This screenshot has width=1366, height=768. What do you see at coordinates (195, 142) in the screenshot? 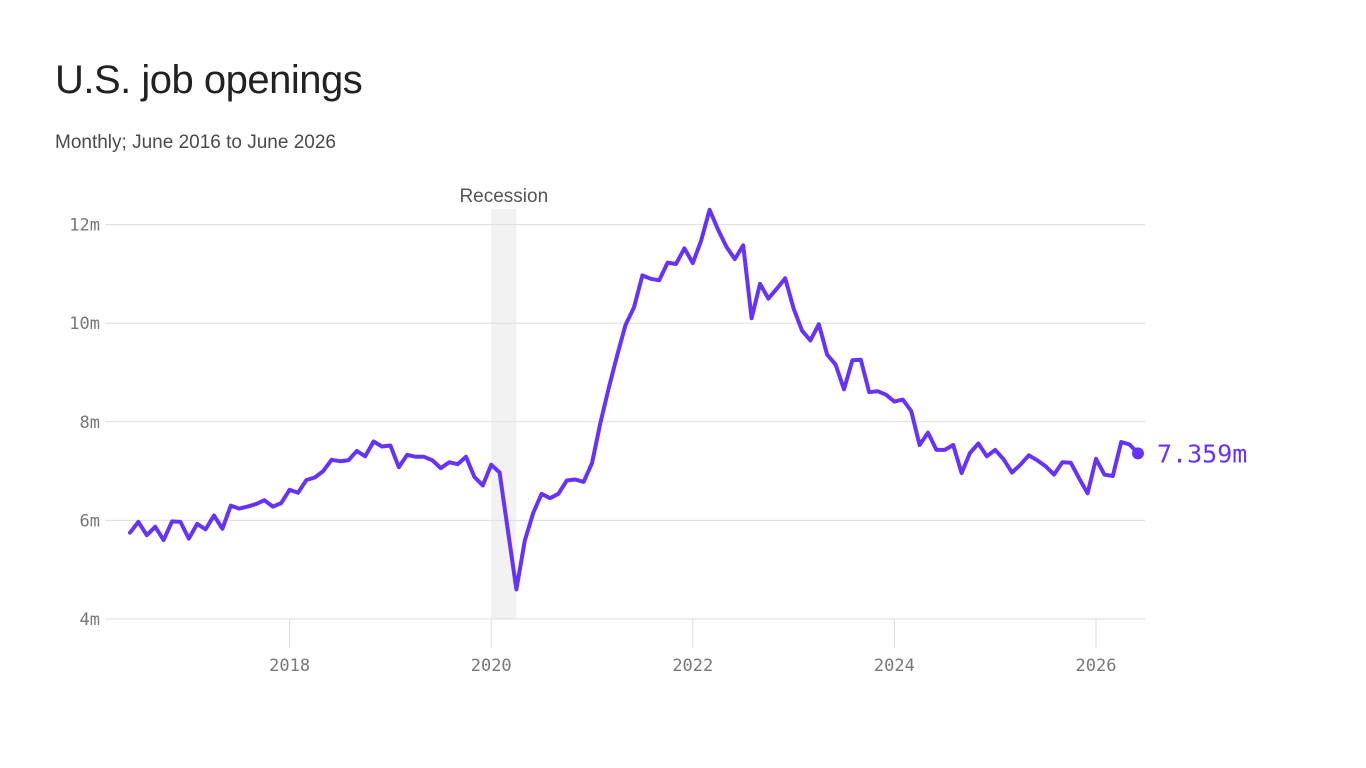
I see `chart-subtitle: Monthly; June 2016 to June 2026` at bounding box center [195, 142].